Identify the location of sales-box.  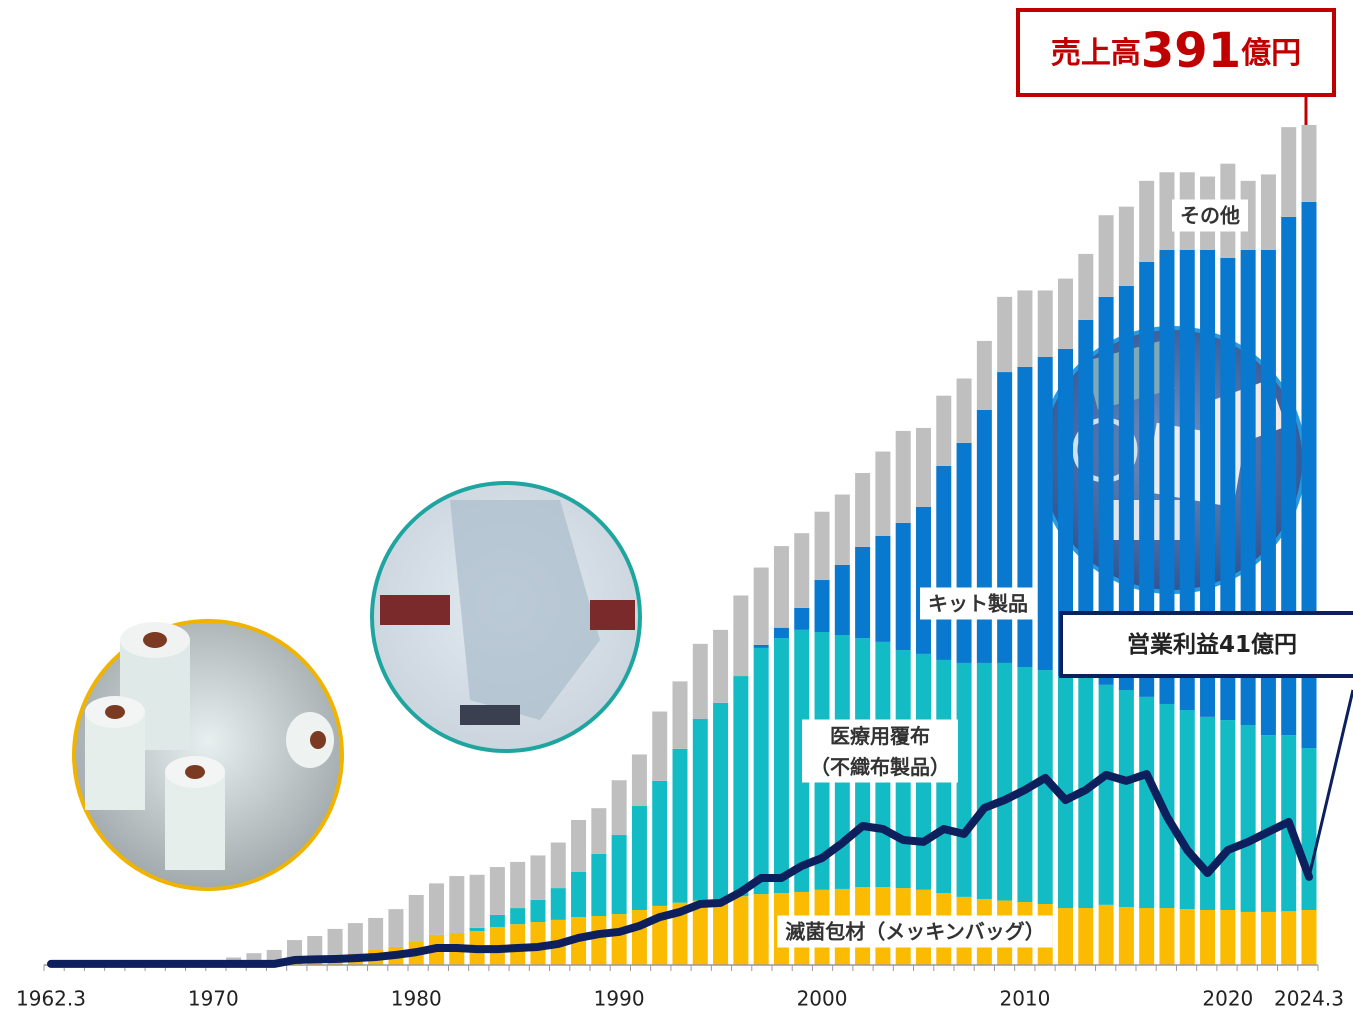
(1176, 52).